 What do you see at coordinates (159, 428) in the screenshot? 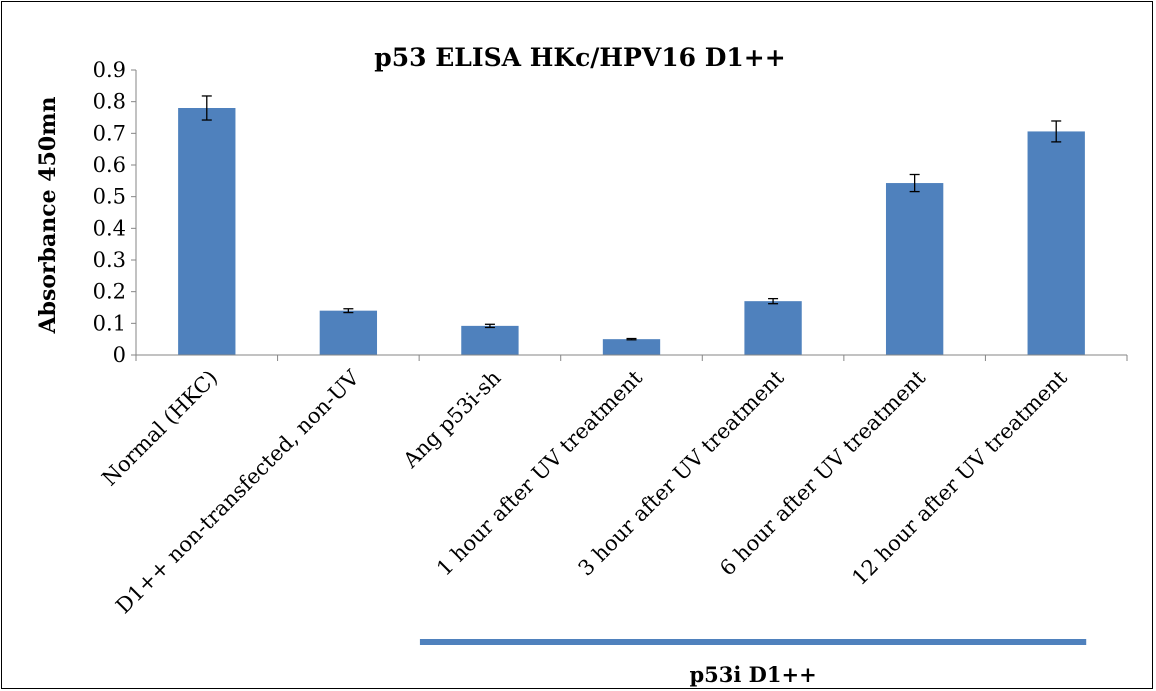
I see `category-label: Normal (HKC)` at bounding box center [159, 428].